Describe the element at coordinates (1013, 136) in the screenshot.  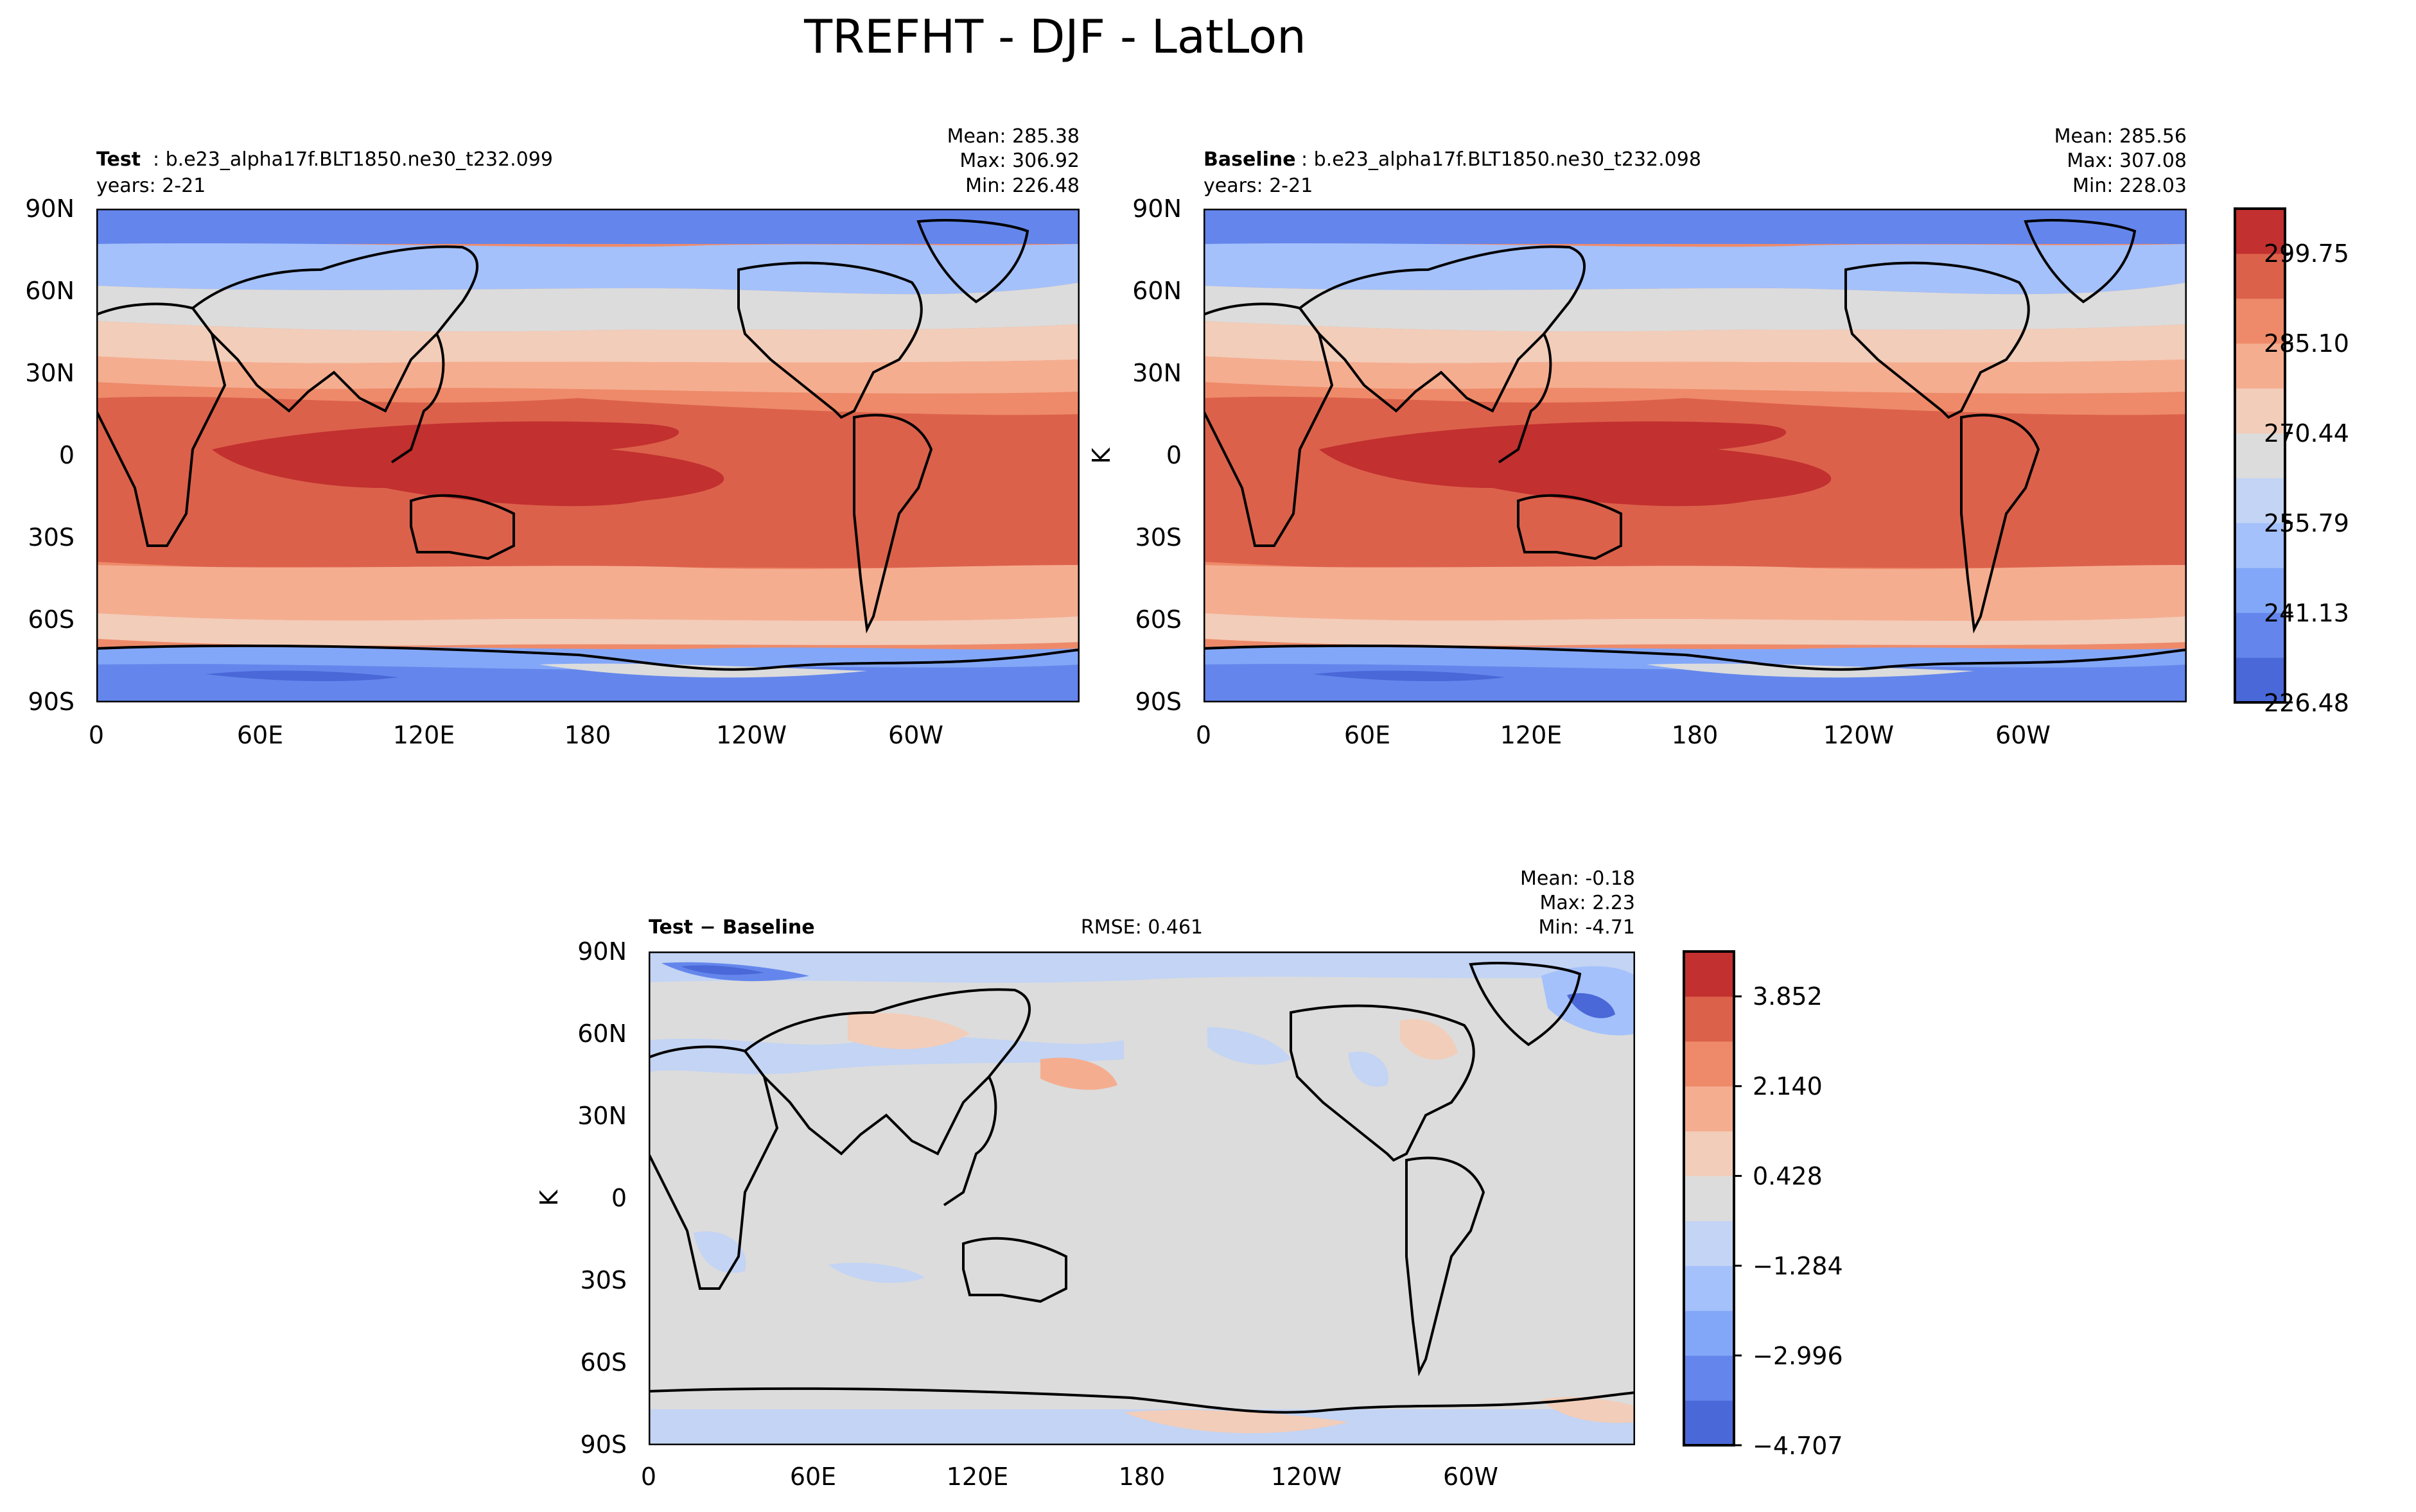
I see `test-stat-mean: Mean: 285.38` at that location.